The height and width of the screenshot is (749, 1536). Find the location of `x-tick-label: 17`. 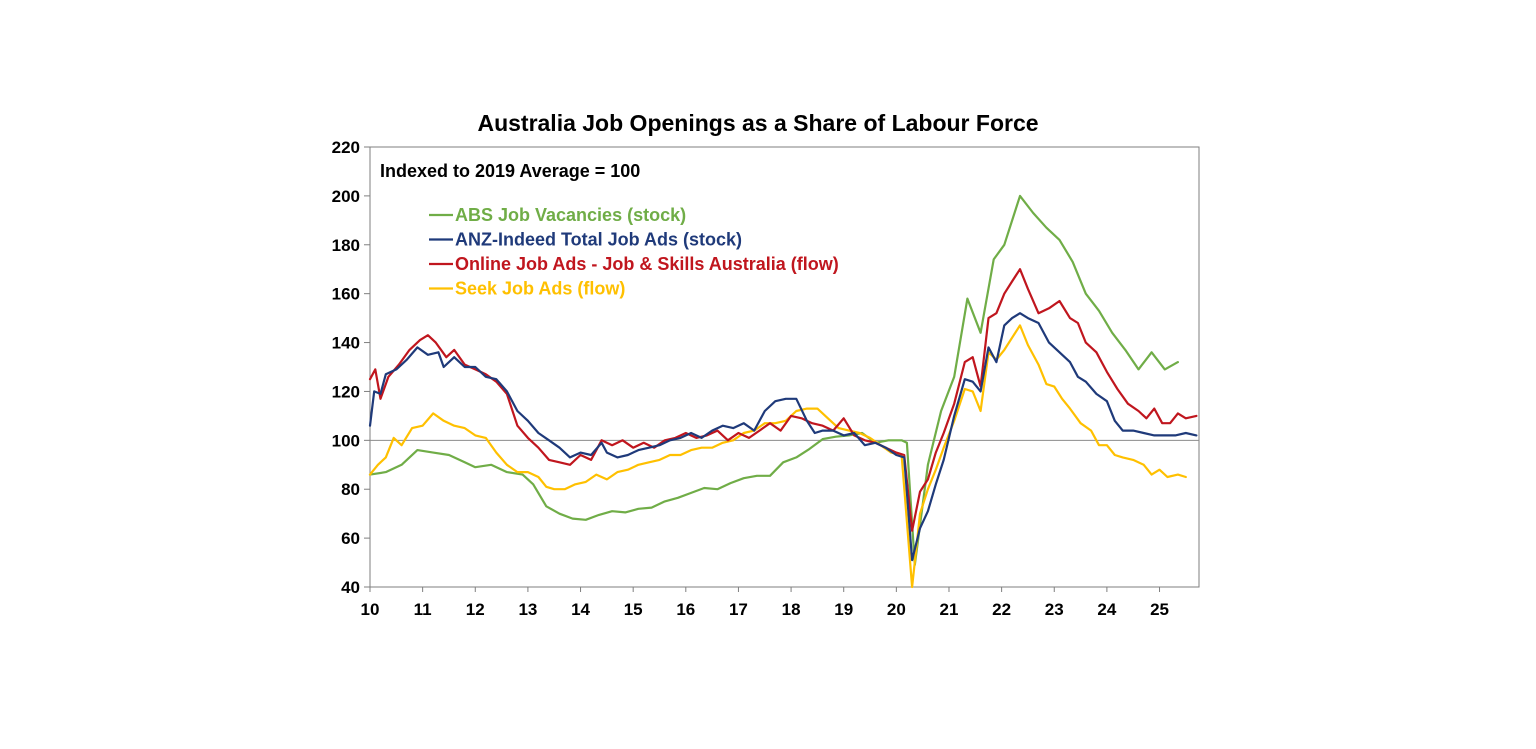

x-tick-label: 17 is located at coordinates (738, 609).